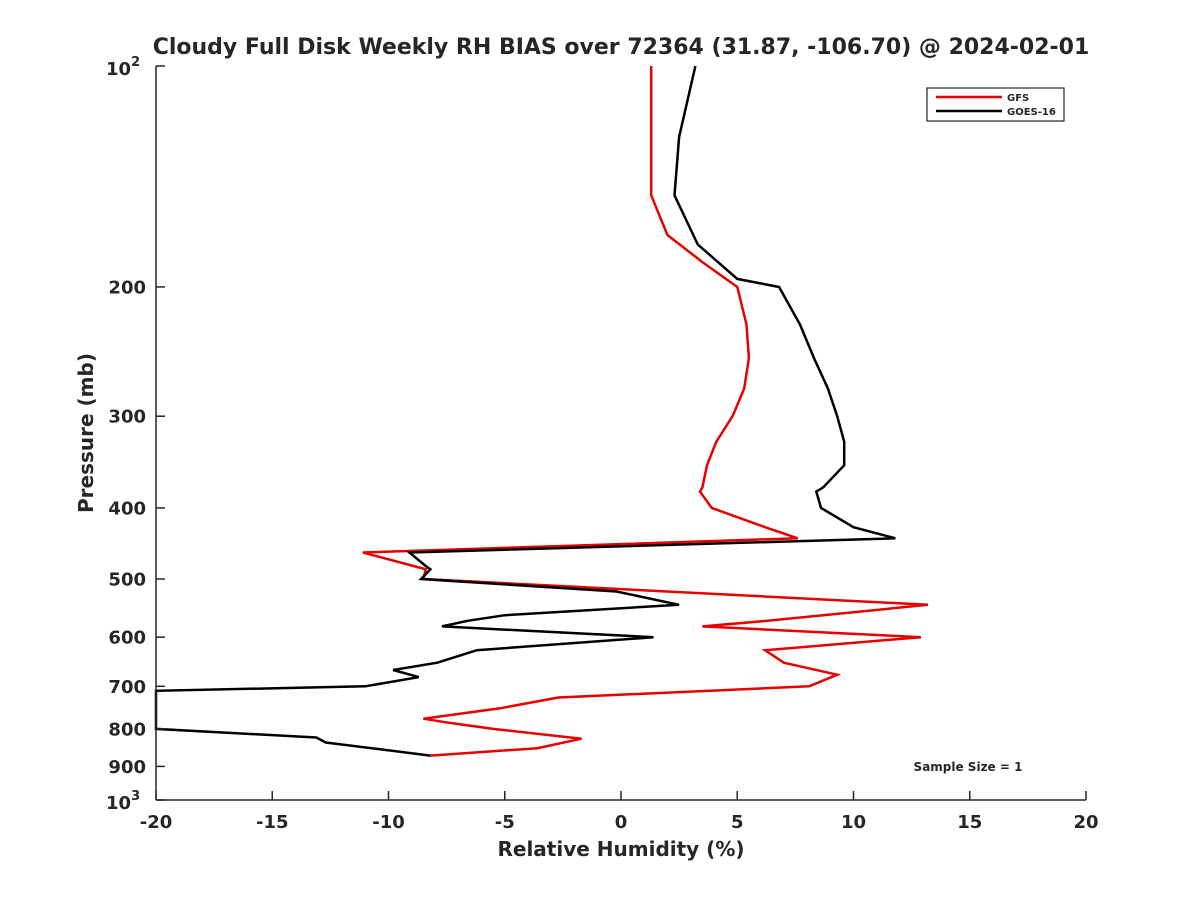 This screenshot has width=1200, height=900. I want to click on y-tick-label: 300, so click(127, 417).